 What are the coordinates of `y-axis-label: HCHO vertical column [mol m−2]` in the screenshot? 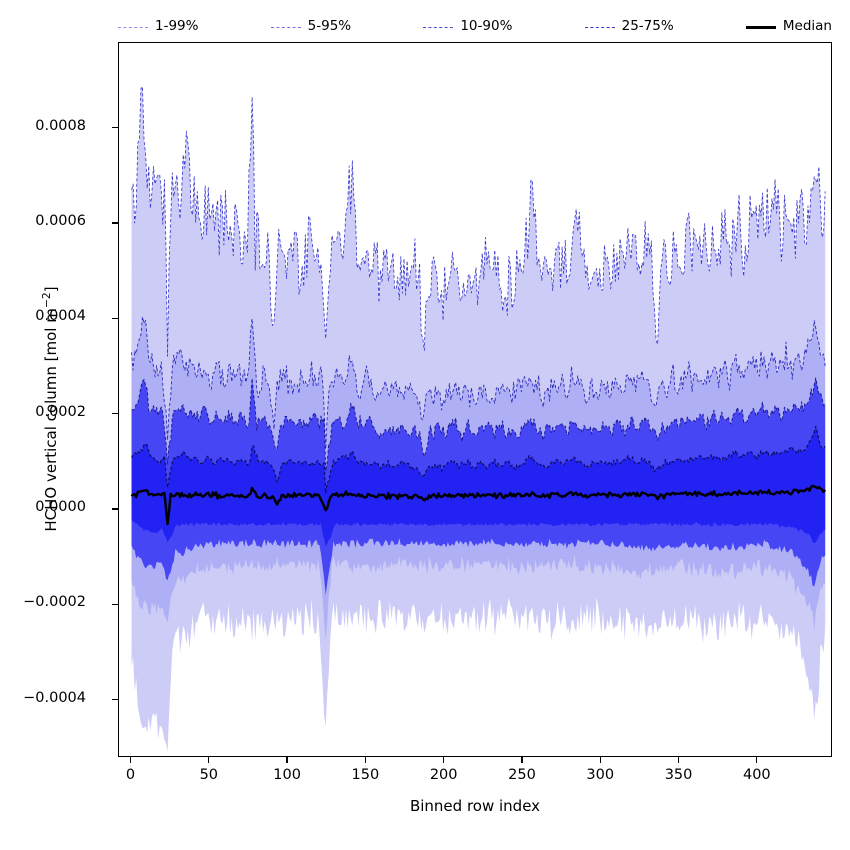 It's located at (50, 409).